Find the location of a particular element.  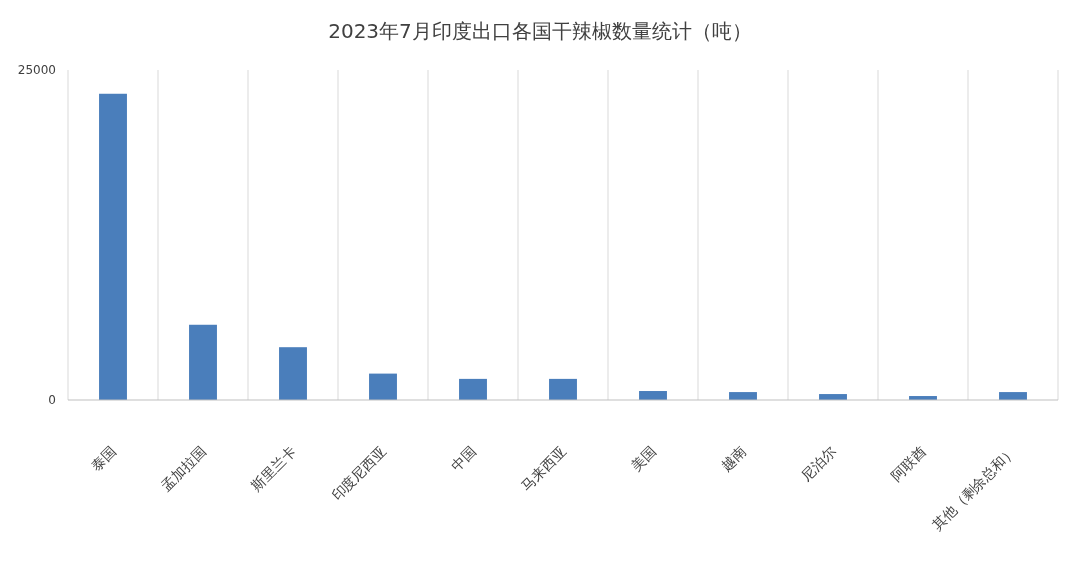

x-tick-label: 泰国 is located at coordinates (104, 458).